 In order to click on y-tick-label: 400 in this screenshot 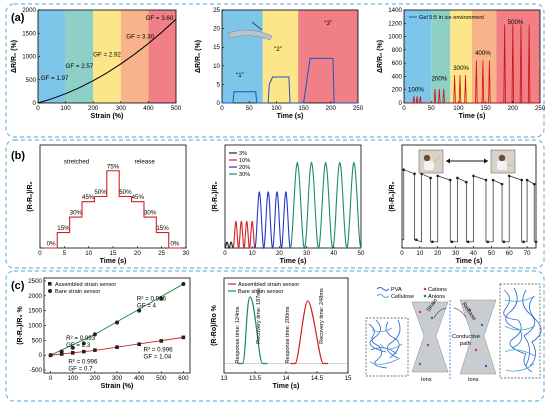, I will do `click(397, 76)`.